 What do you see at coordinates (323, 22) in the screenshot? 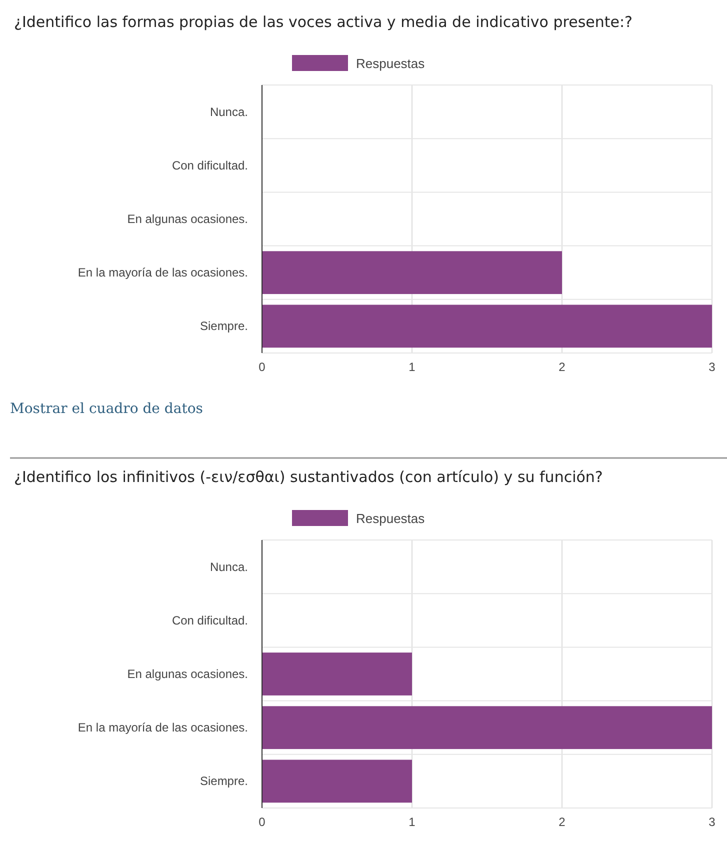
I see `chart-title: ¿Identifico las formas propias de las voces activa y media de indicativo presente:?` at bounding box center [323, 22].